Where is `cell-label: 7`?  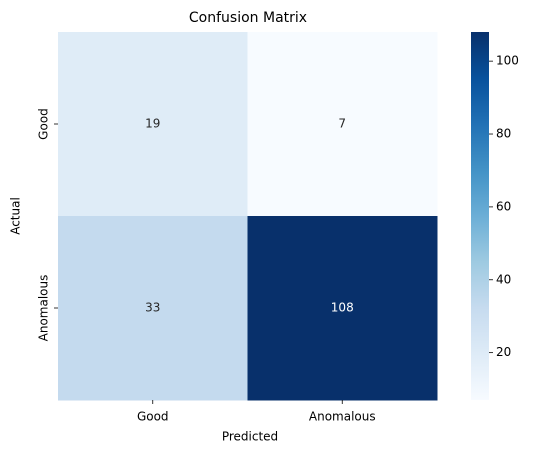 cell-label: 7 is located at coordinates (342, 124).